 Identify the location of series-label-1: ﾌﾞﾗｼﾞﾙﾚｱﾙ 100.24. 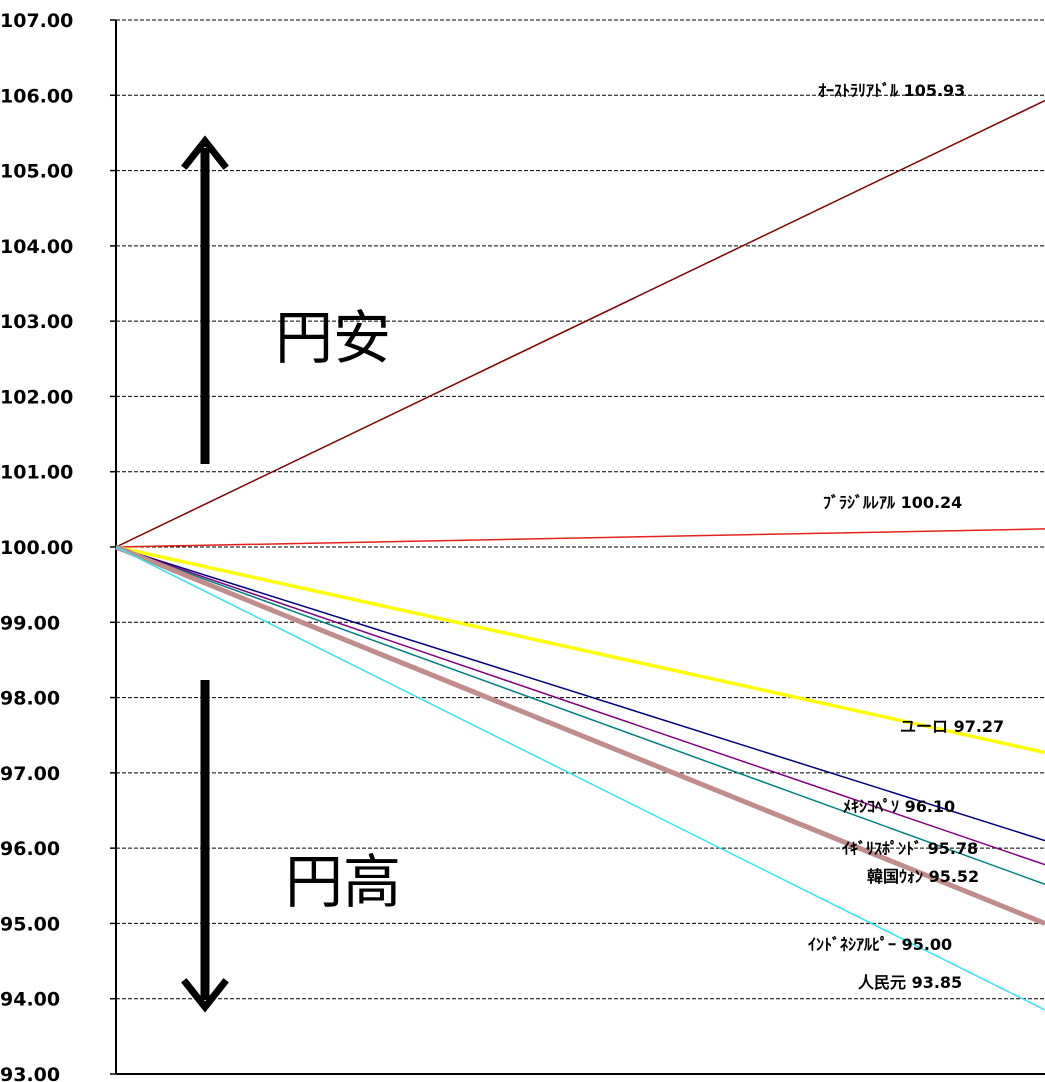
(892, 502).